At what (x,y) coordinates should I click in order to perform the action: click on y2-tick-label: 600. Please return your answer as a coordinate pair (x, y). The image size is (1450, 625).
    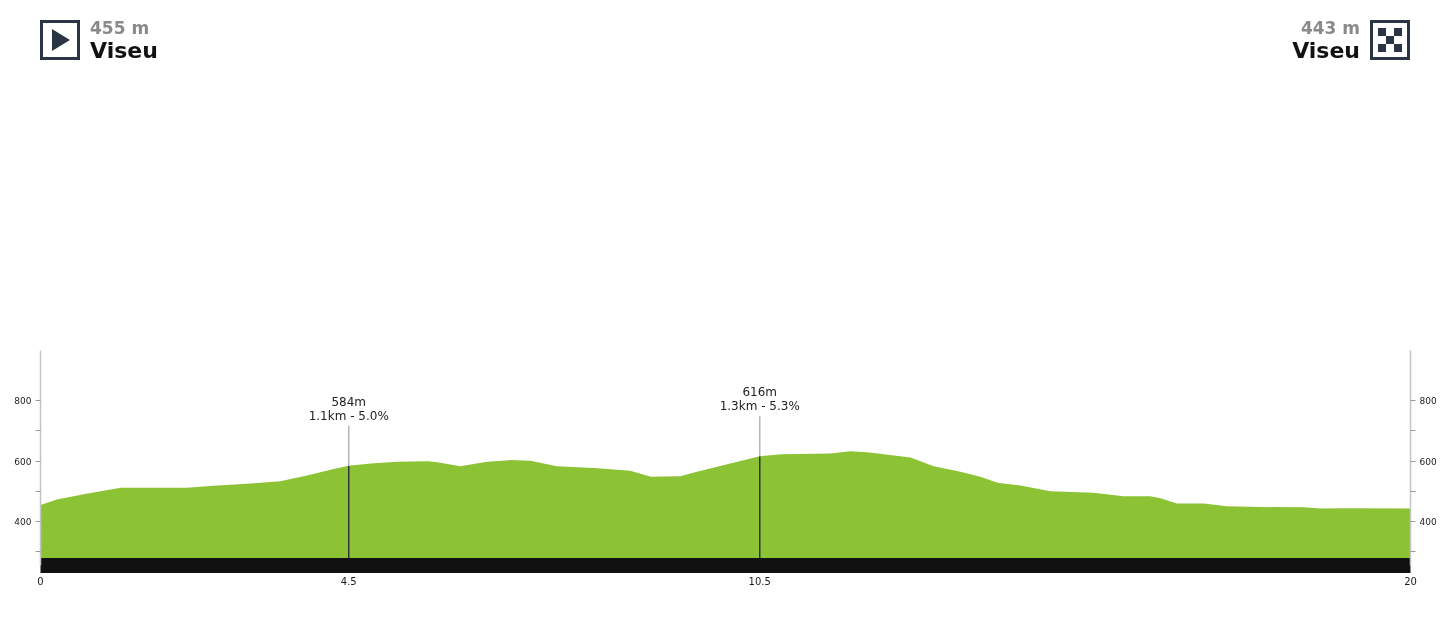
    Looking at the image, I should click on (1428, 461).